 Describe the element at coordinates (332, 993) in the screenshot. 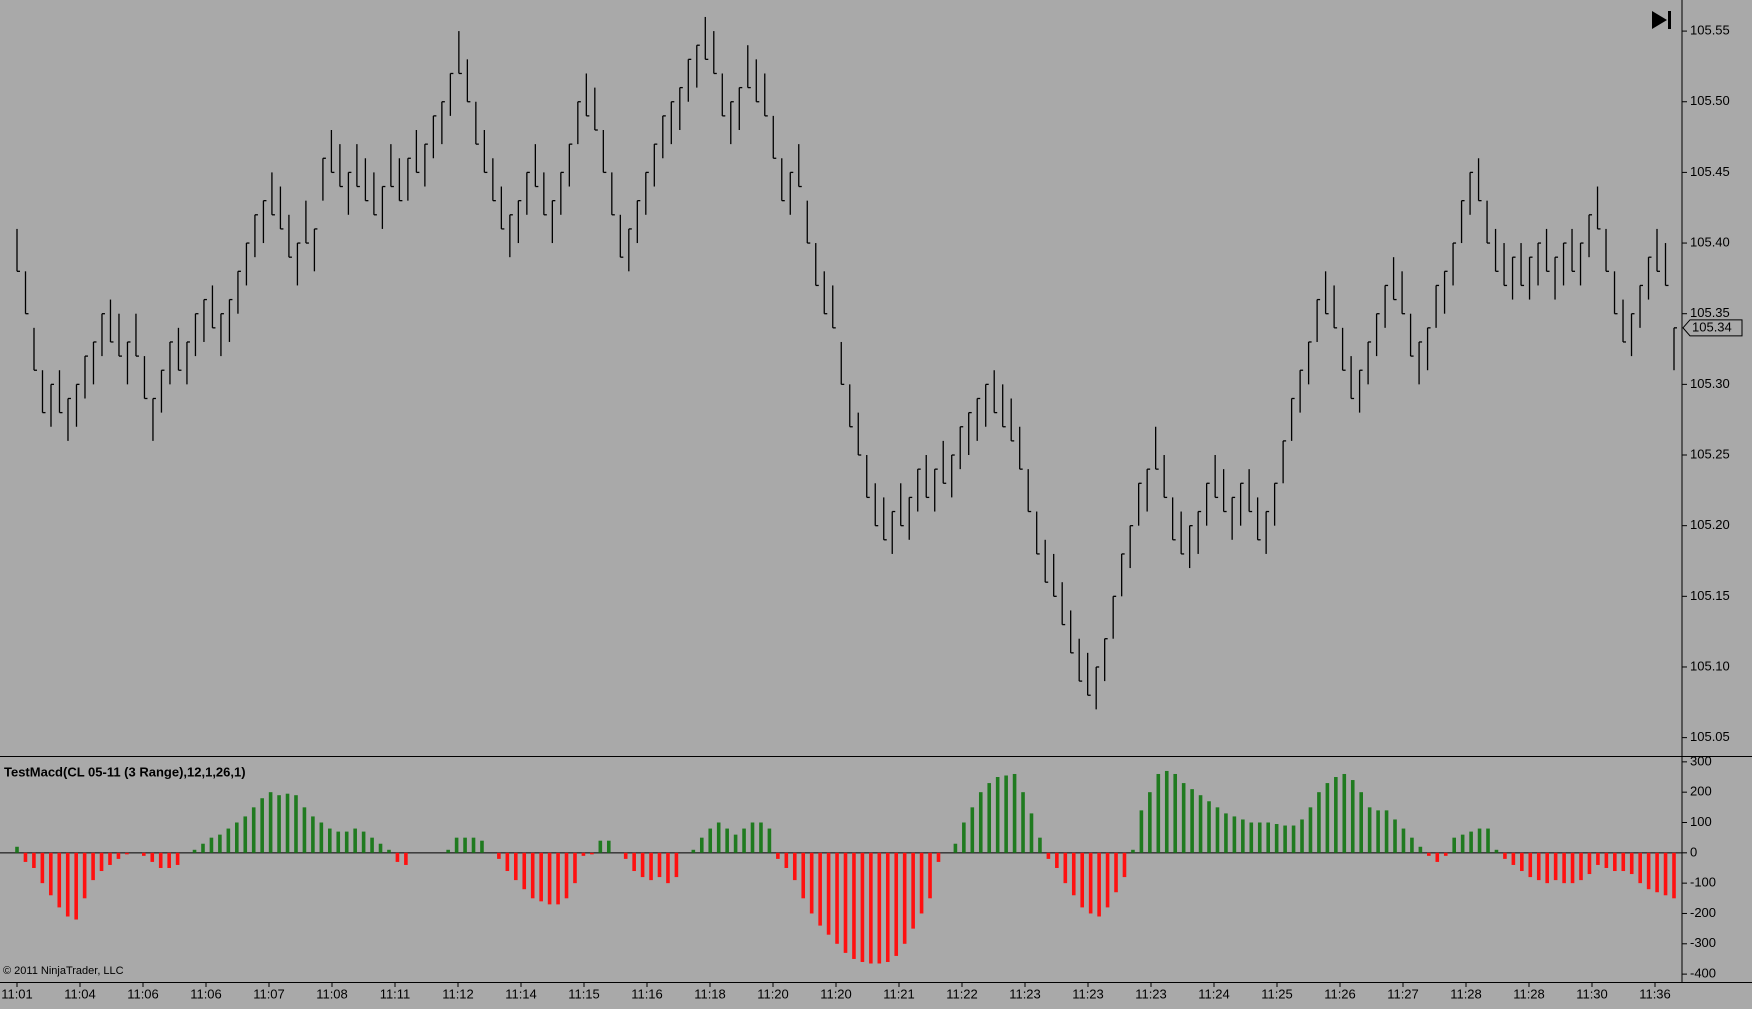

I see `x-tick-label: 11:08` at that location.